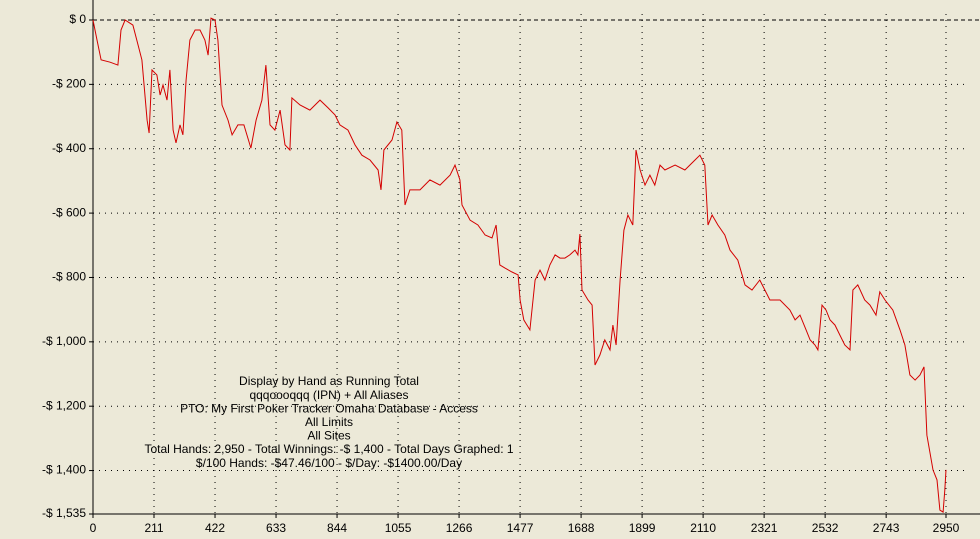 The width and height of the screenshot is (980, 539). Describe the element at coordinates (703, 528) in the screenshot. I see `x-tick-label: 2110` at that location.